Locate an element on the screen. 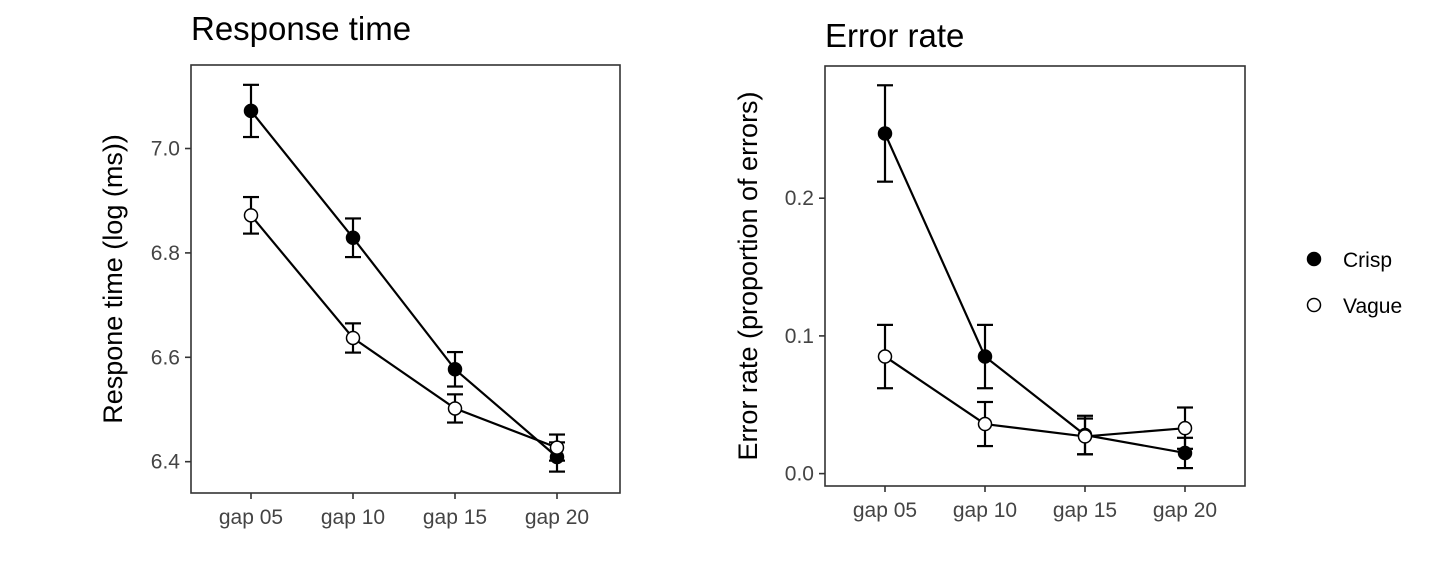 This screenshot has height=576, width=1440. plot-area is located at coordinates (1035, 277).